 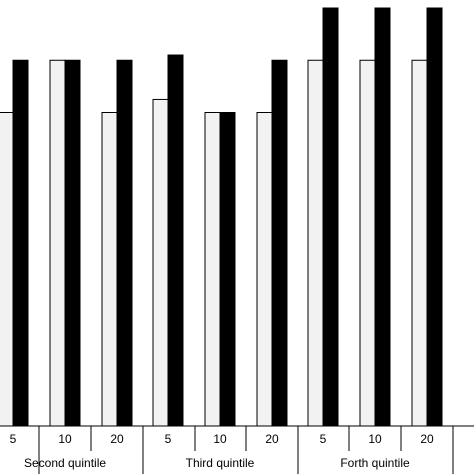 What do you see at coordinates (375, 463) in the screenshot?
I see `group-label: Forth quintile` at bounding box center [375, 463].